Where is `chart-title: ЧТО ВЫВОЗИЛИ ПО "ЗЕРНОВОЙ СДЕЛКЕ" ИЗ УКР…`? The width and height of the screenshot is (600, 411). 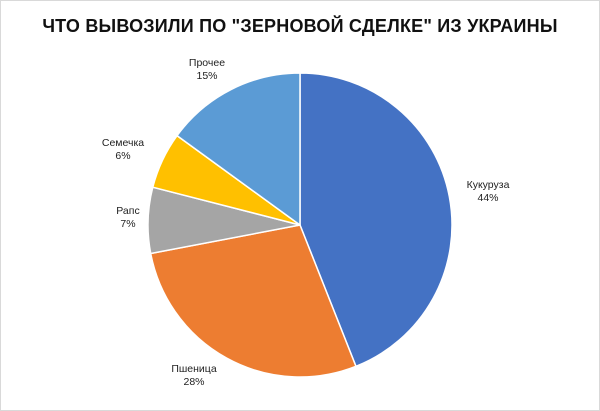 chart-title: ЧТО ВЫВОЗИЛИ ПО "ЗЕРНОВОЙ СДЕЛКЕ" ИЗ УКР… is located at coordinates (300, 26).